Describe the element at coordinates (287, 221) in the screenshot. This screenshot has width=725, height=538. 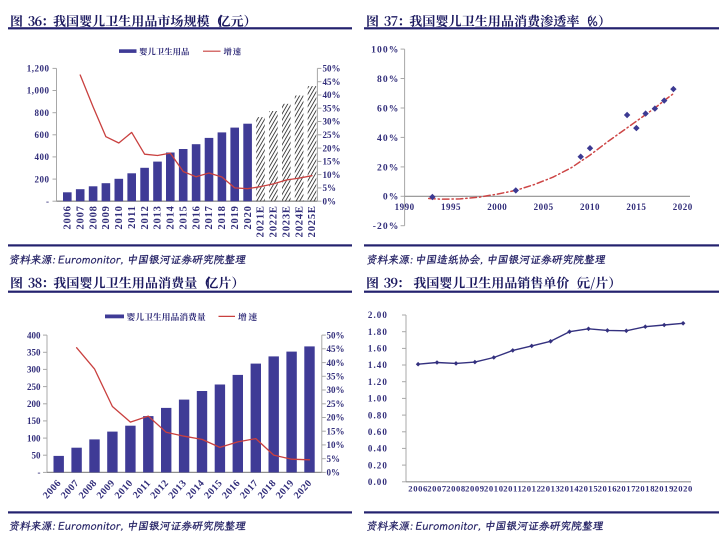
I see `svg-text: 2023E` at that location.